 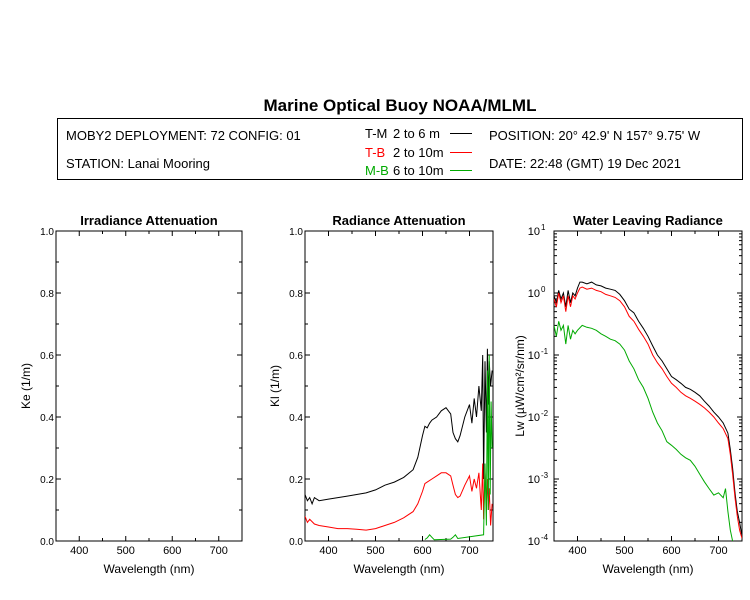 What do you see at coordinates (376, 133) in the screenshot?
I see `legend-code-tm: T-M` at bounding box center [376, 133].